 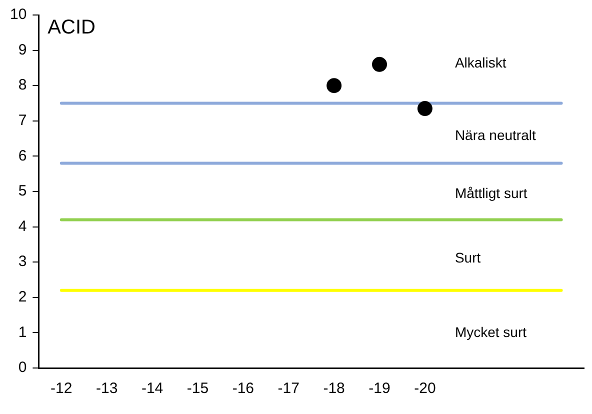 I want to click on x-tick-label: -18, so click(x=334, y=389).